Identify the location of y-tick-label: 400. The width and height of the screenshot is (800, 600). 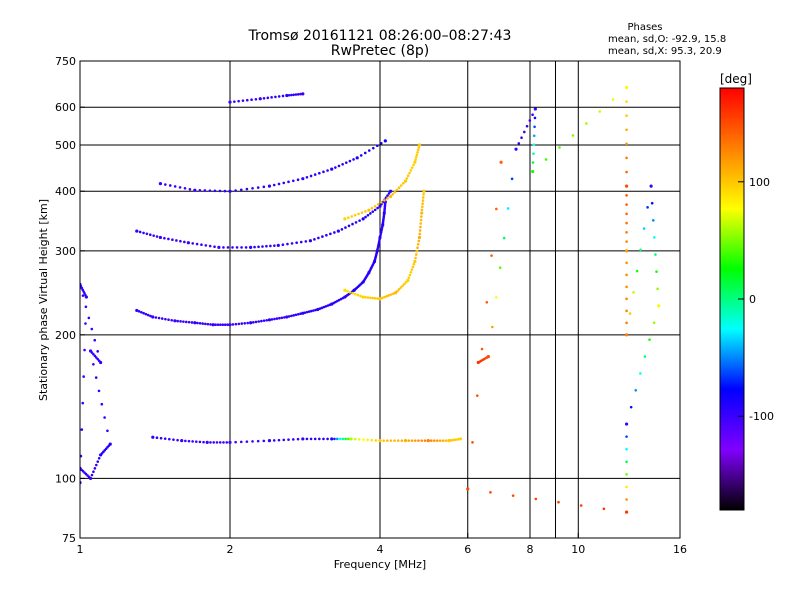
(65, 191).